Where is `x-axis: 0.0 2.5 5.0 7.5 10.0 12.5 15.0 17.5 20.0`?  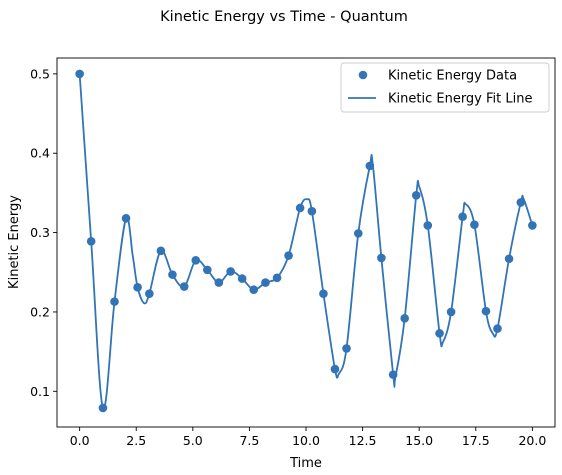 x-axis: 0.0 2.5 5.0 7.5 10.0 12.5 15.0 17.5 20.0 is located at coordinates (308, 437).